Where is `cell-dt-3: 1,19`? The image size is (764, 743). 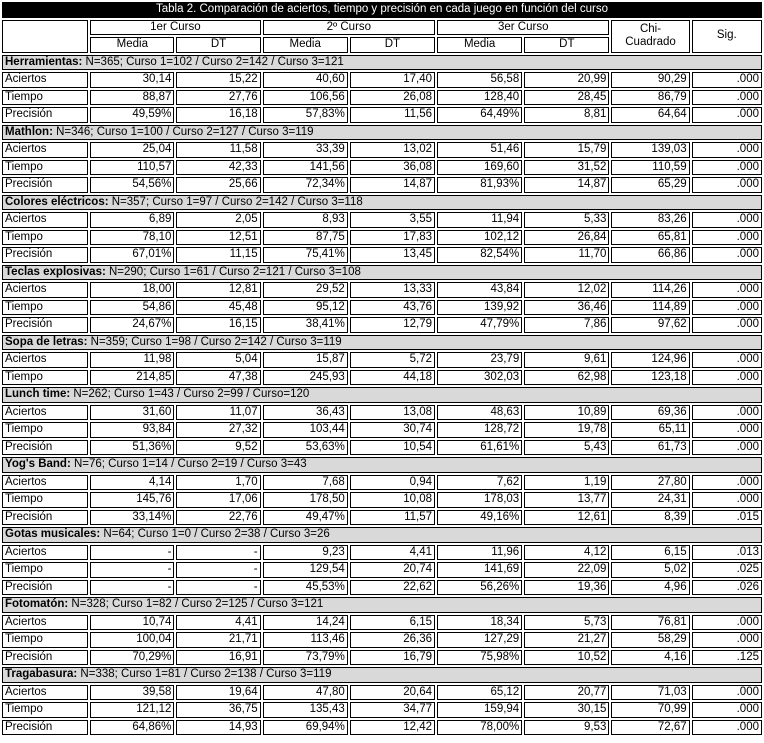 cell-dt-3: 1,19 is located at coordinates (567, 482).